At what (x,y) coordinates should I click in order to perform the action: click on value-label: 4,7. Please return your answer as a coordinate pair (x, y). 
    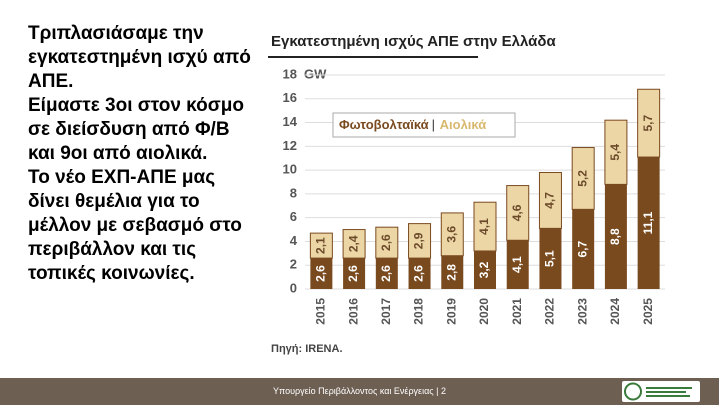
    Looking at the image, I should click on (550, 200).